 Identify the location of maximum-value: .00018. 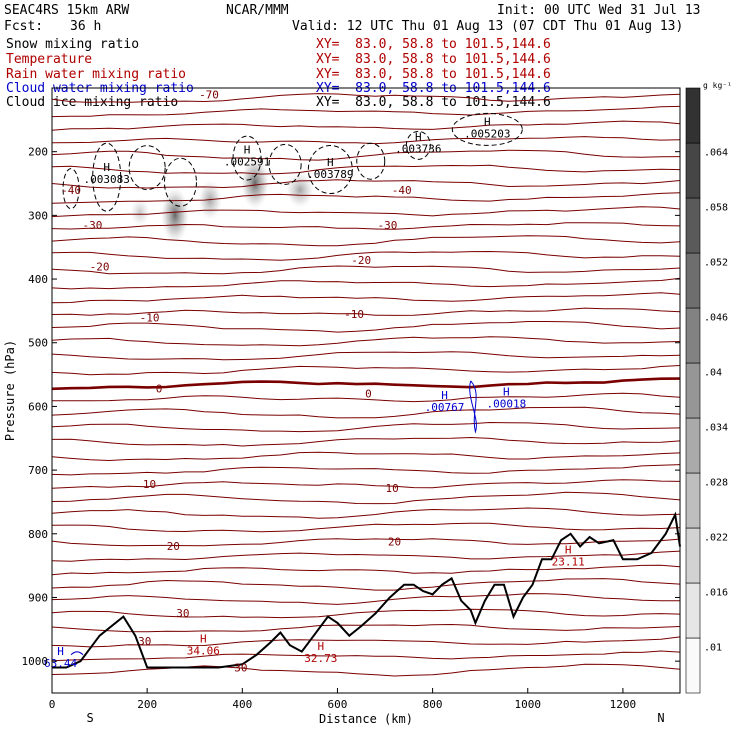
(506, 403).